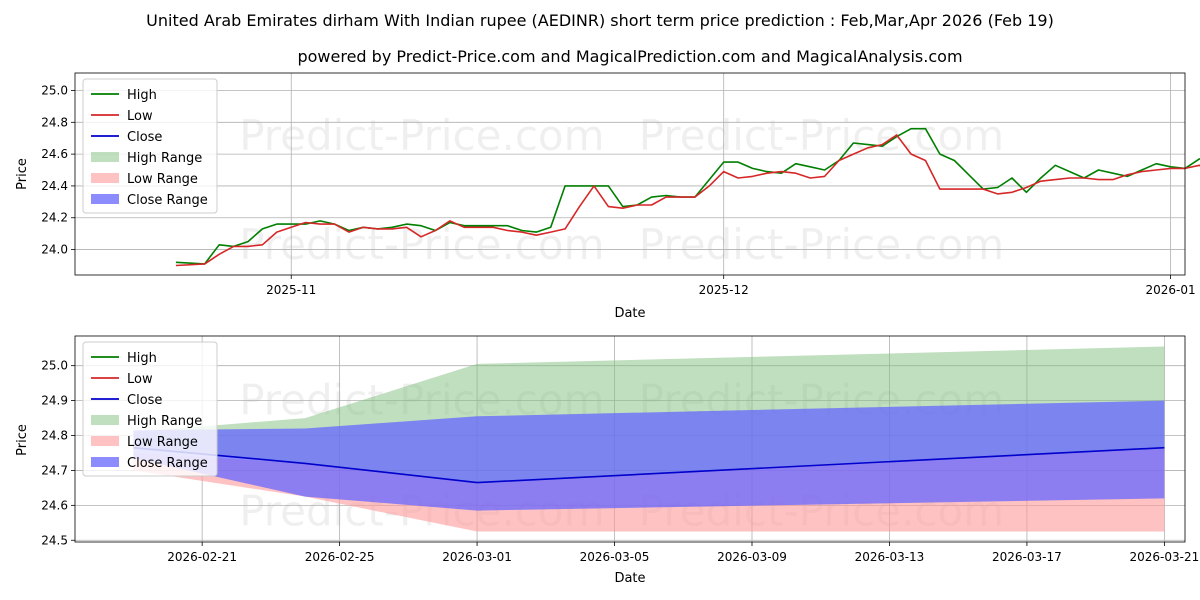 This screenshot has height=600, width=1200. What do you see at coordinates (164, 158) in the screenshot?
I see `top-legend-label-3: High Range` at bounding box center [164, 158].